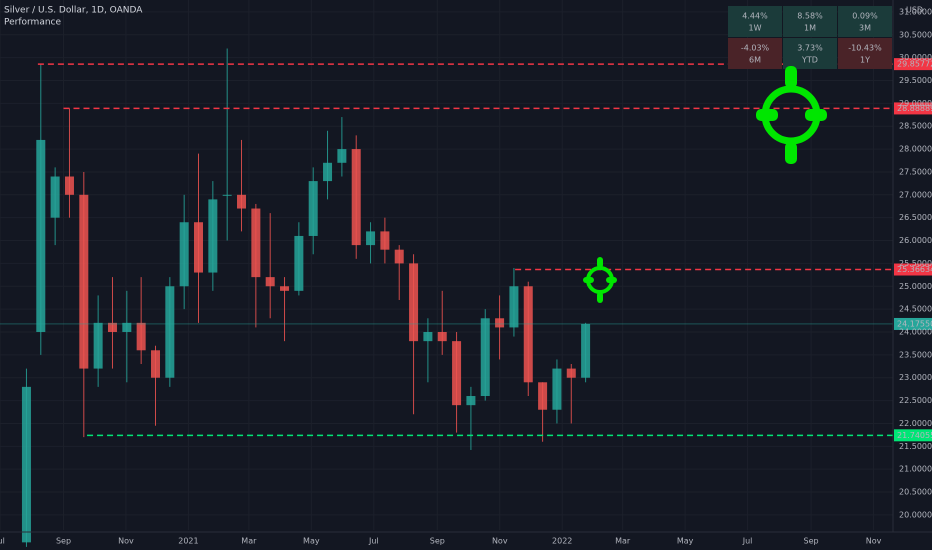  What do you see at coordinates (809, 60) in the screenshot?
I see `performance-period: YTD` at bounding box center [809, 60].